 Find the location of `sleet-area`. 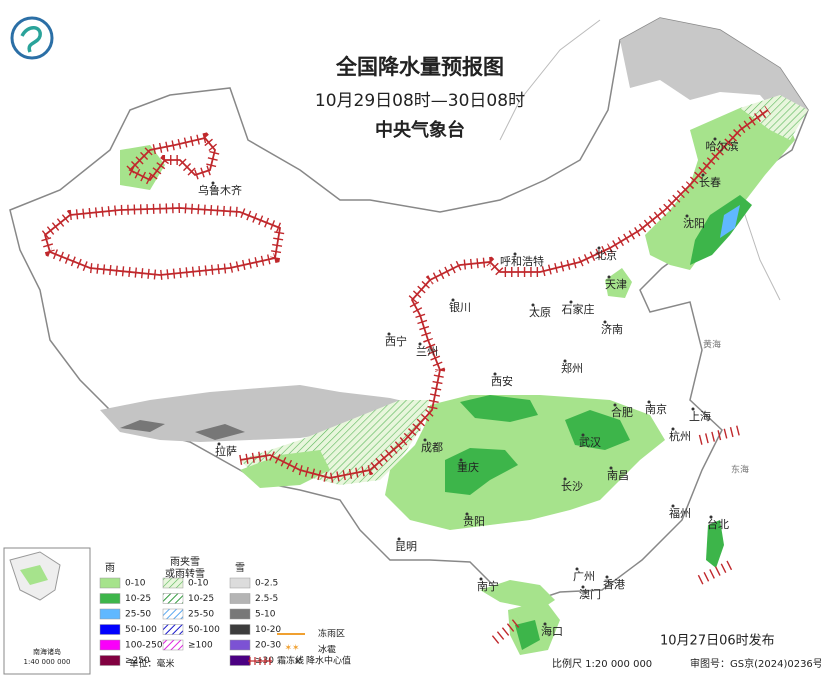

sleet-area is located at coordinates (774, 117).